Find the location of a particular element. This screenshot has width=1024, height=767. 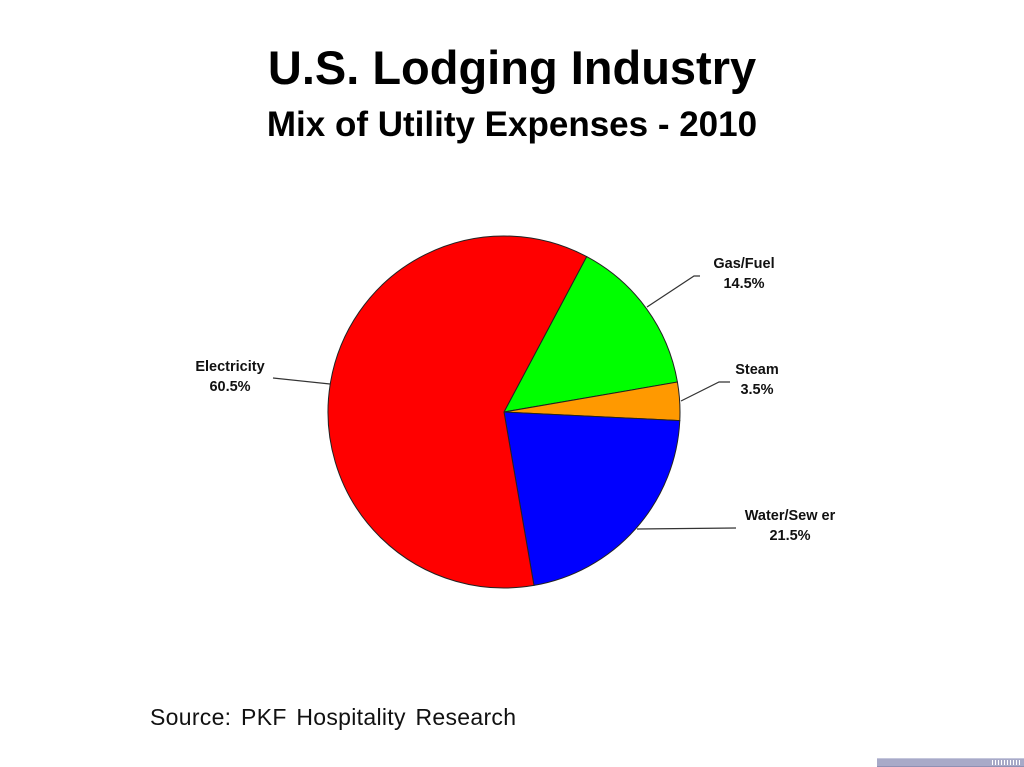

slice-water-sewer is located at coordinates (592, 499).